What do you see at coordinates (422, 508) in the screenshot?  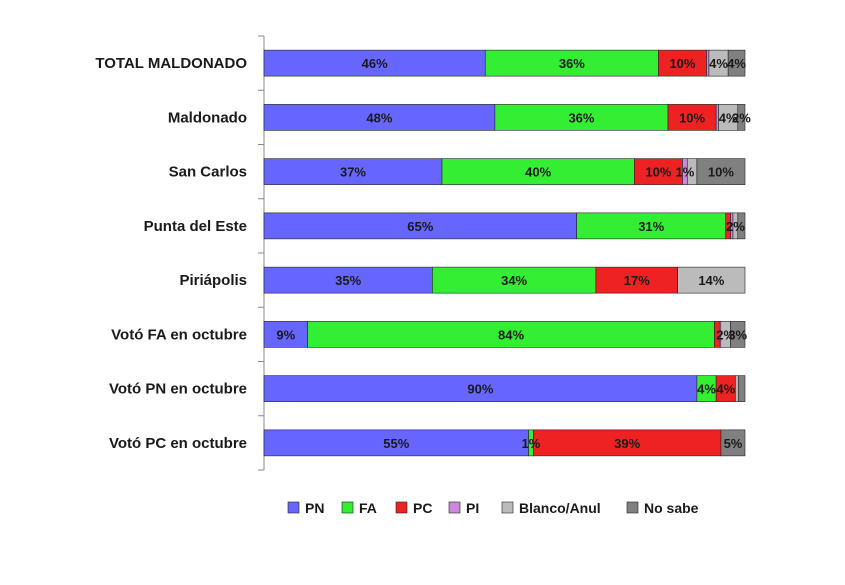 I see `legend-label-pc: PC` at bounding box center [422, 508].